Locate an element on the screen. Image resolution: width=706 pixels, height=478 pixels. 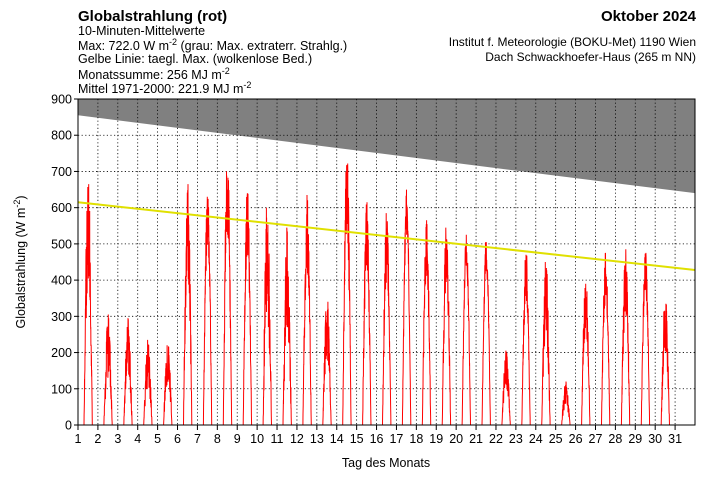
x-tick-label: 9 is located at coordinates (237, 439).